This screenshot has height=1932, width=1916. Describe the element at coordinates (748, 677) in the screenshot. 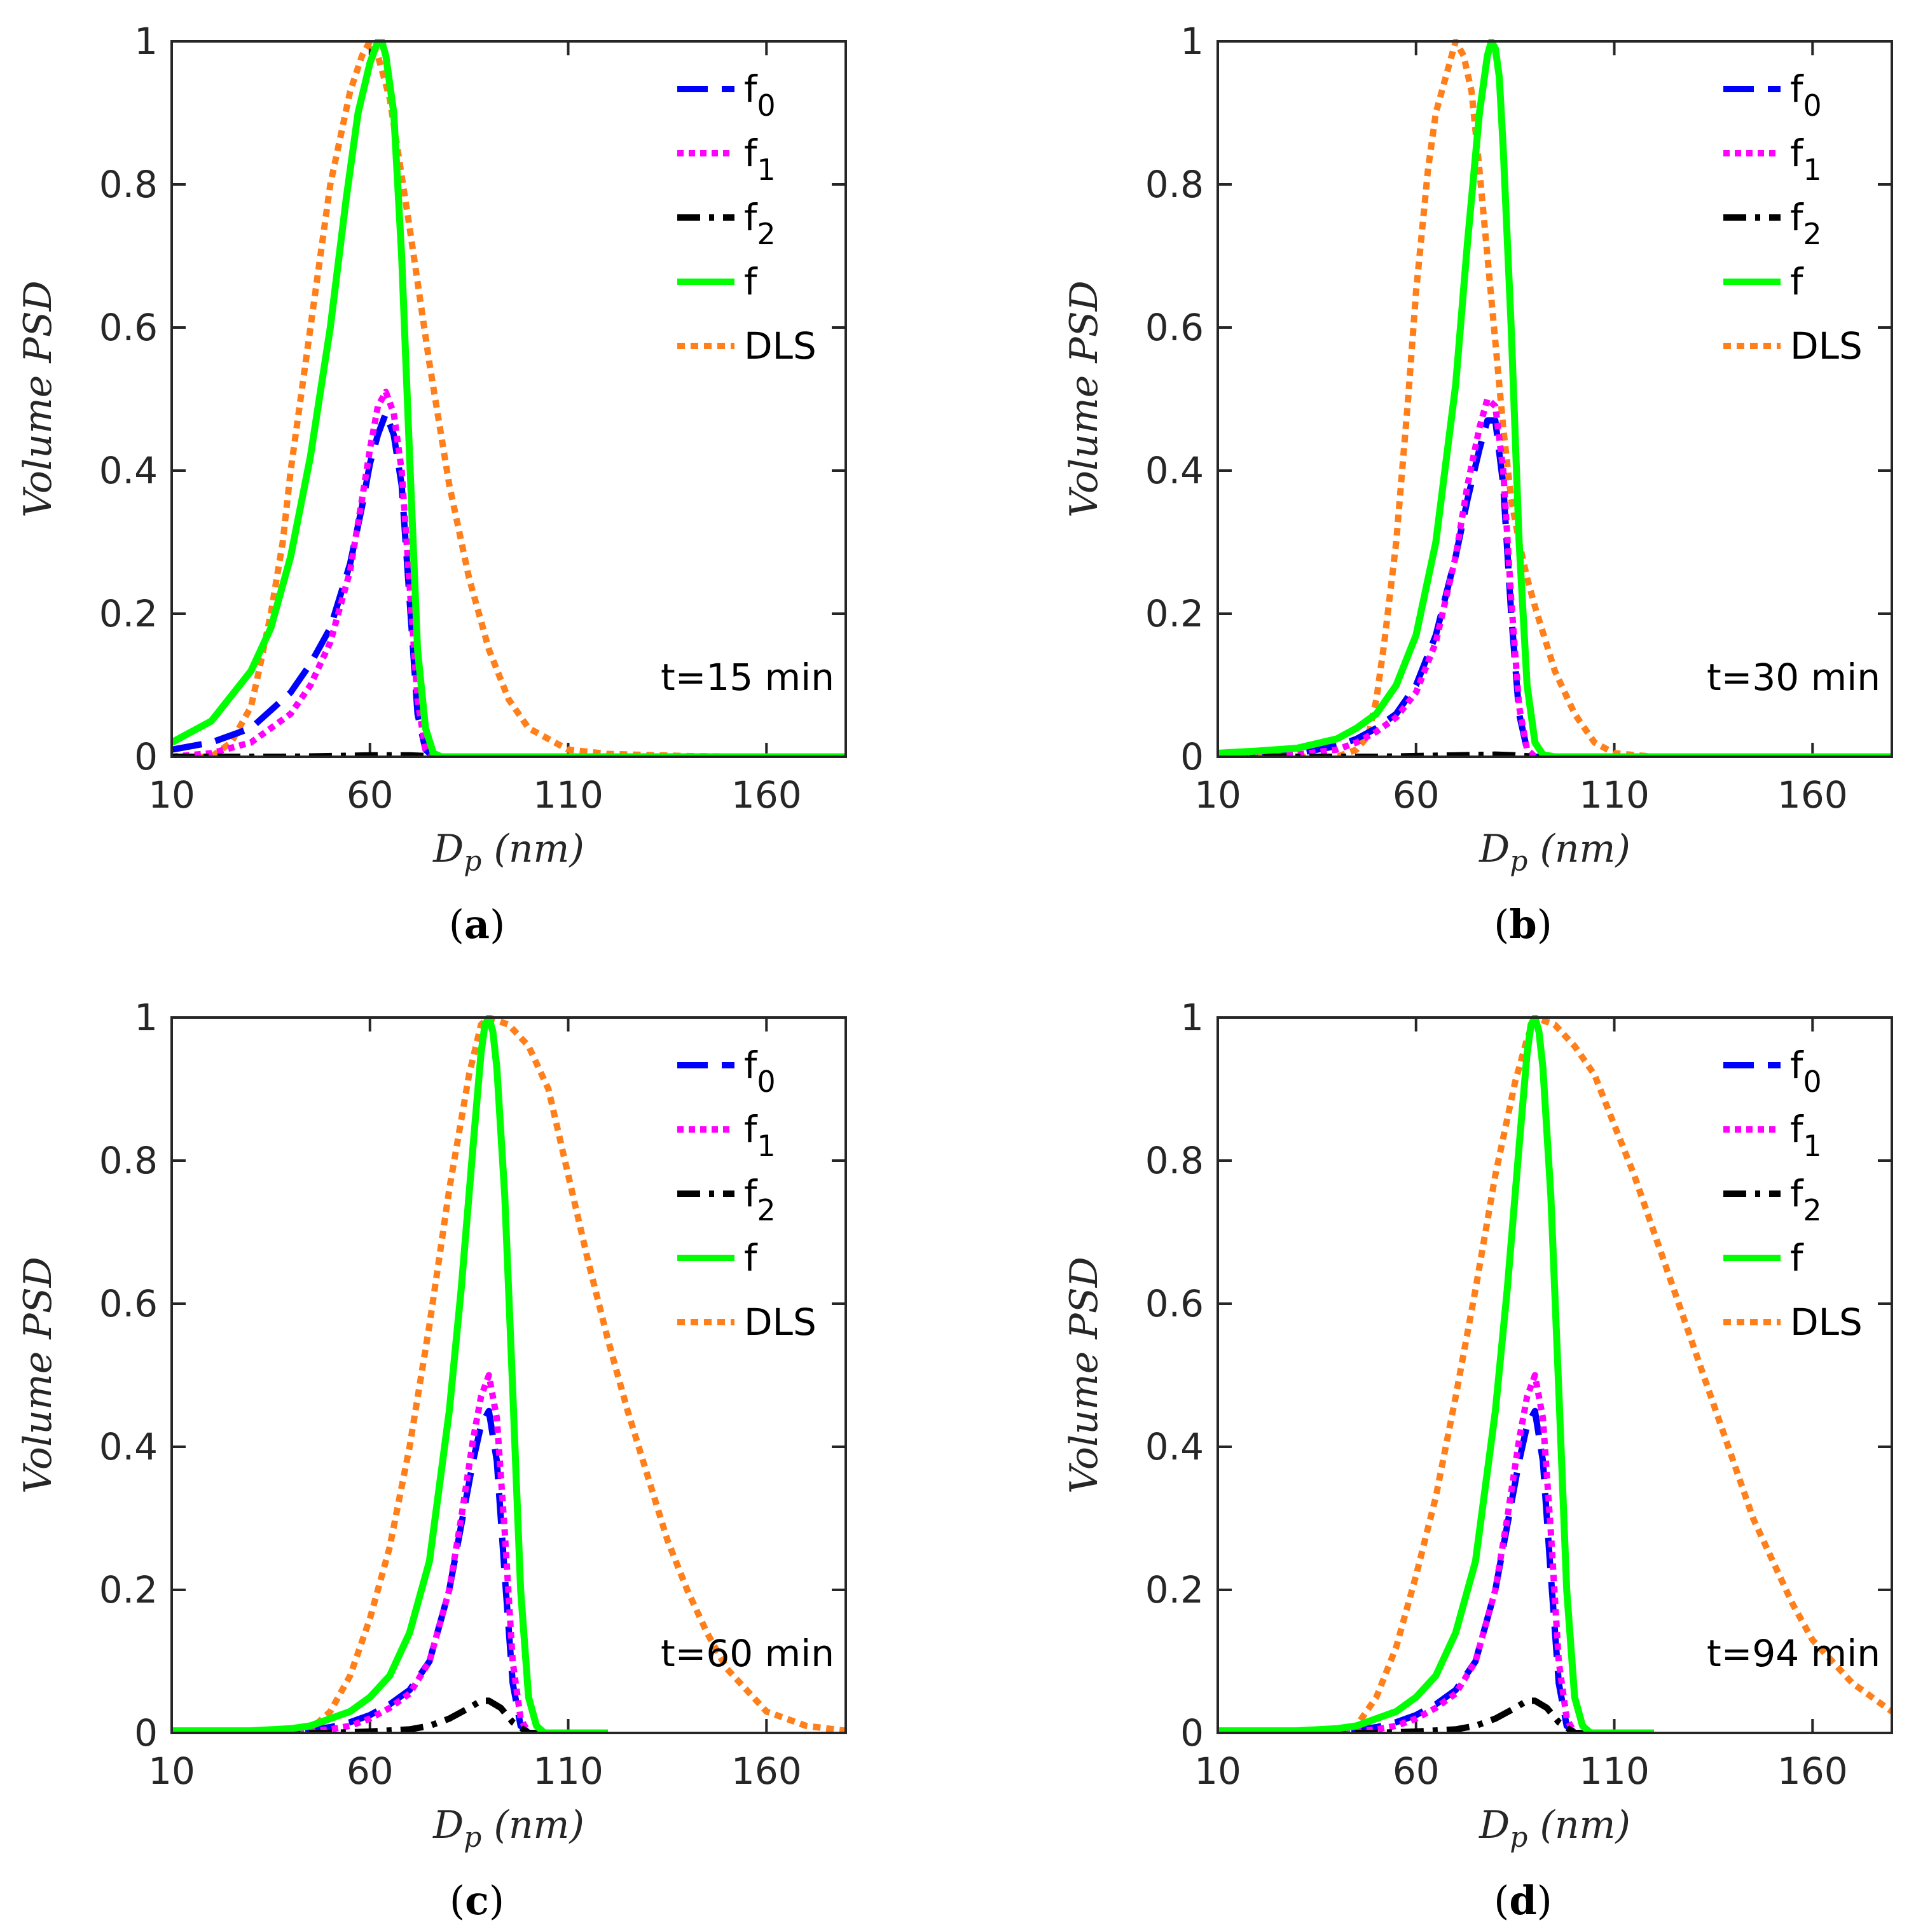

I see `time-annotation: t=15 min` at that location.